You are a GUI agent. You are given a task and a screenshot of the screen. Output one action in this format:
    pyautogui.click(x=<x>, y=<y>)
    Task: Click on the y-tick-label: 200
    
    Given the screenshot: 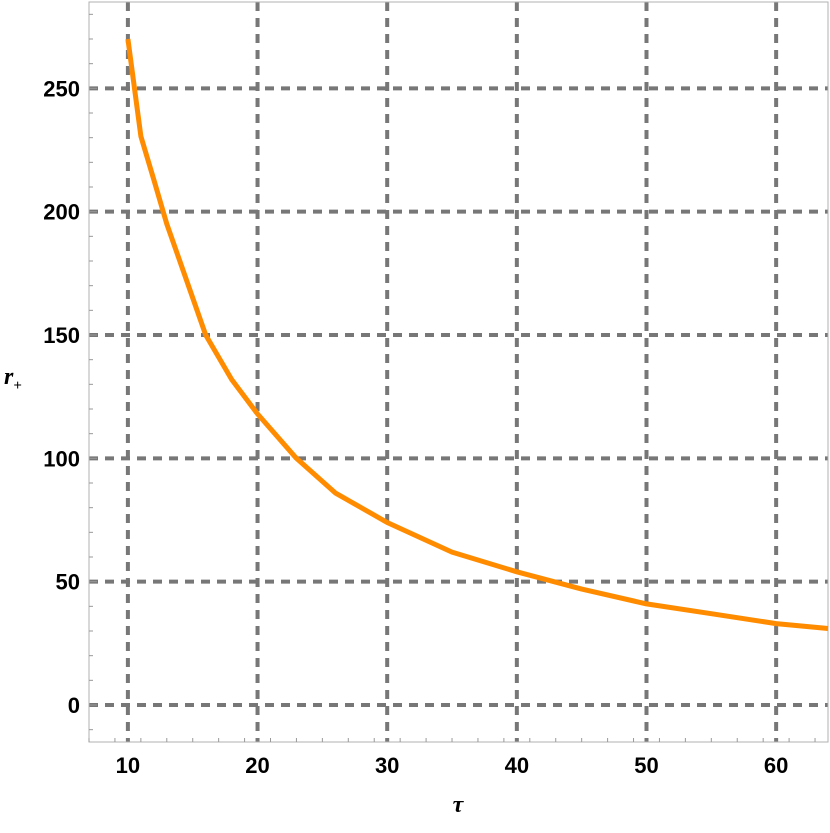 What is the action you would take?
    pyautogui.click(x=61, y=212)
    